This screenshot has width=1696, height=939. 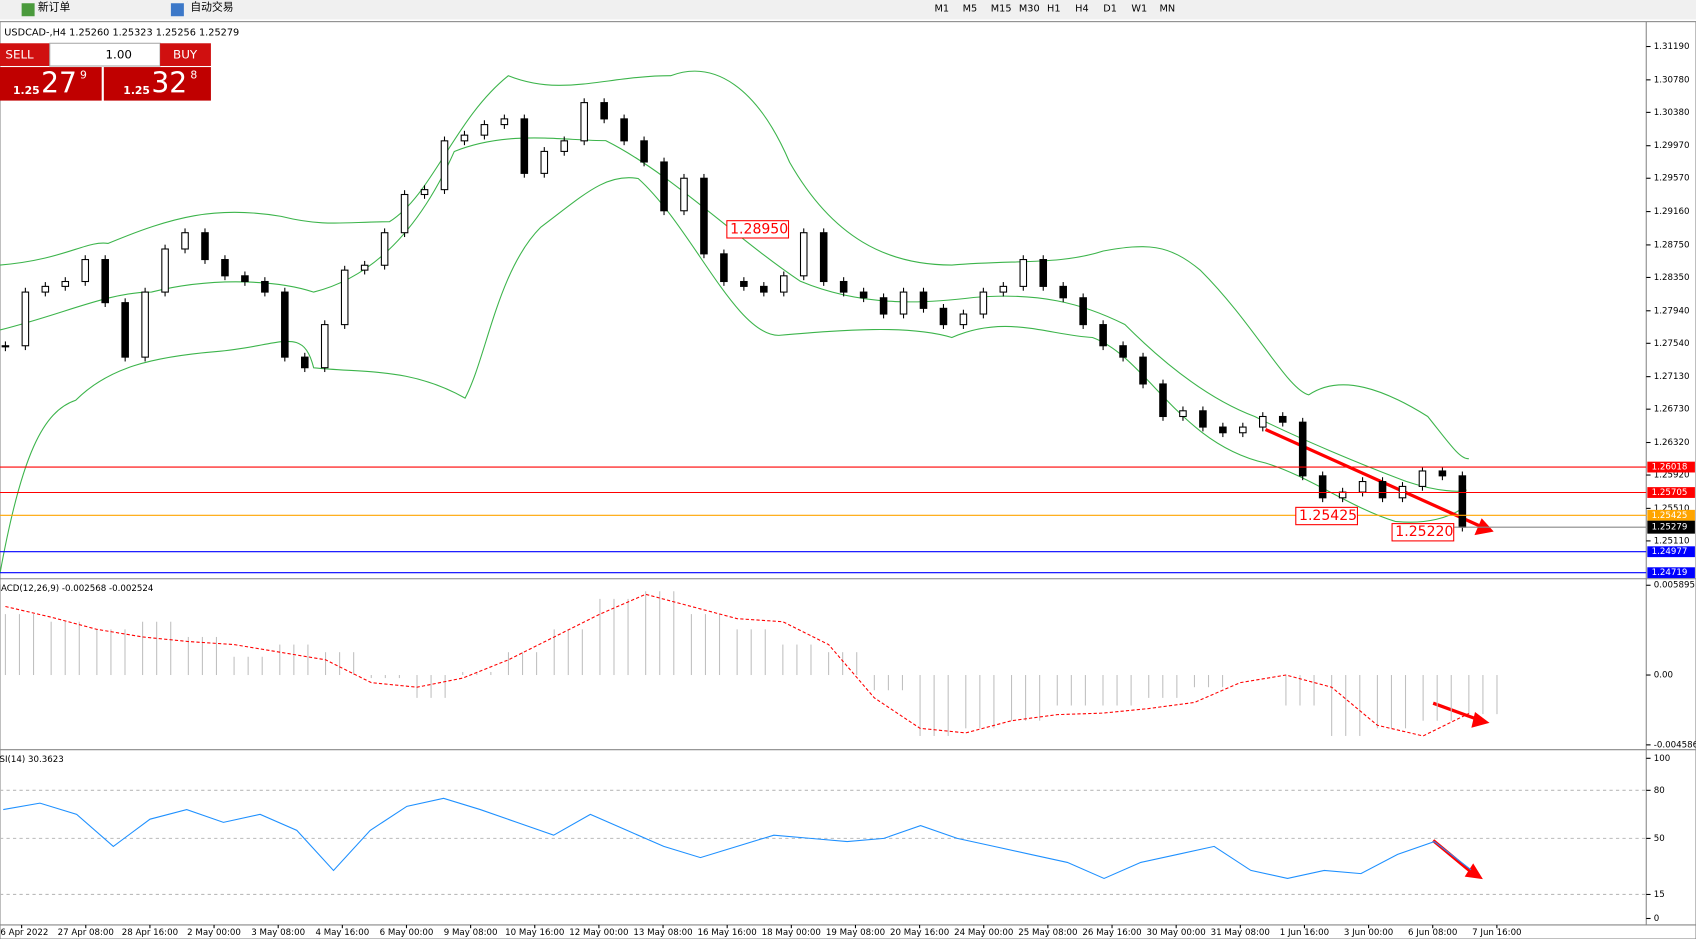 I want to click on time-label: 2 May 00:00, so click(x=214, y=933).